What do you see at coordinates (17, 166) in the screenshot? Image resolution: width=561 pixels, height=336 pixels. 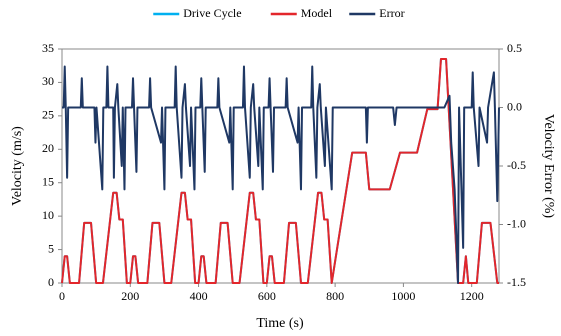 I see `y-axis-title: Velocity (m/s)` at bounding box center [17, 166].